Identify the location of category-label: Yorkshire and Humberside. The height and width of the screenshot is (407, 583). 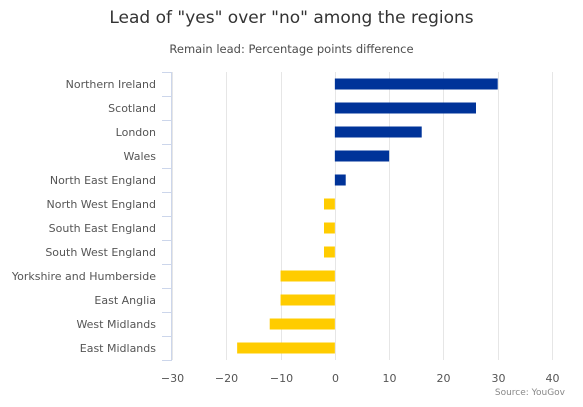
(83, 276).